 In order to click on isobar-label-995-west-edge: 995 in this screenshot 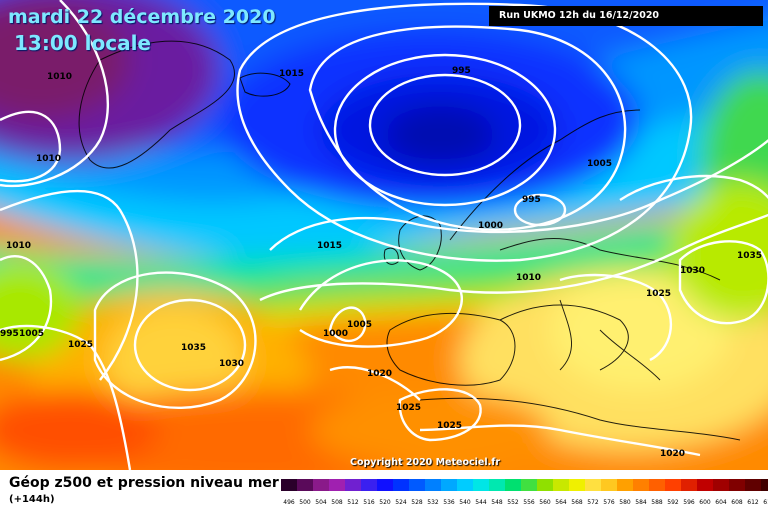, I will do `click(9, 334)`.